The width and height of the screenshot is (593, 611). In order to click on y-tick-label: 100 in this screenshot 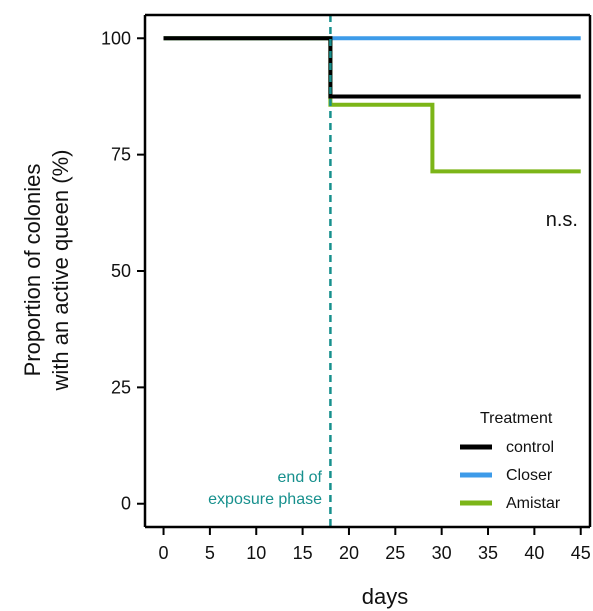, I will do `click(116, 38)`.